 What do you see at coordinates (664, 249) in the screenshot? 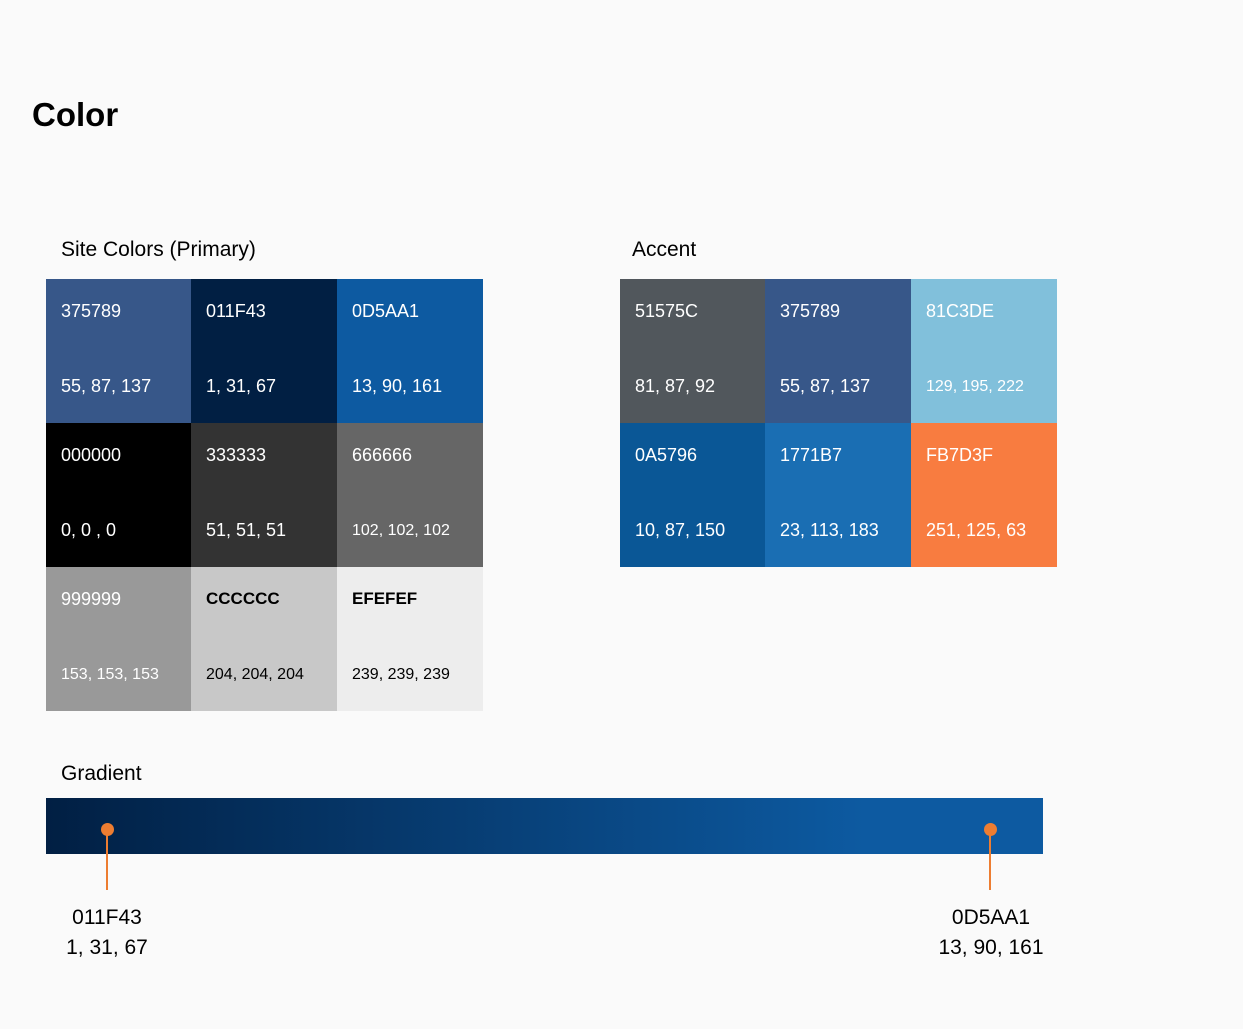
I see `accent-section-label: Accent` at bounding box center [664, 249].